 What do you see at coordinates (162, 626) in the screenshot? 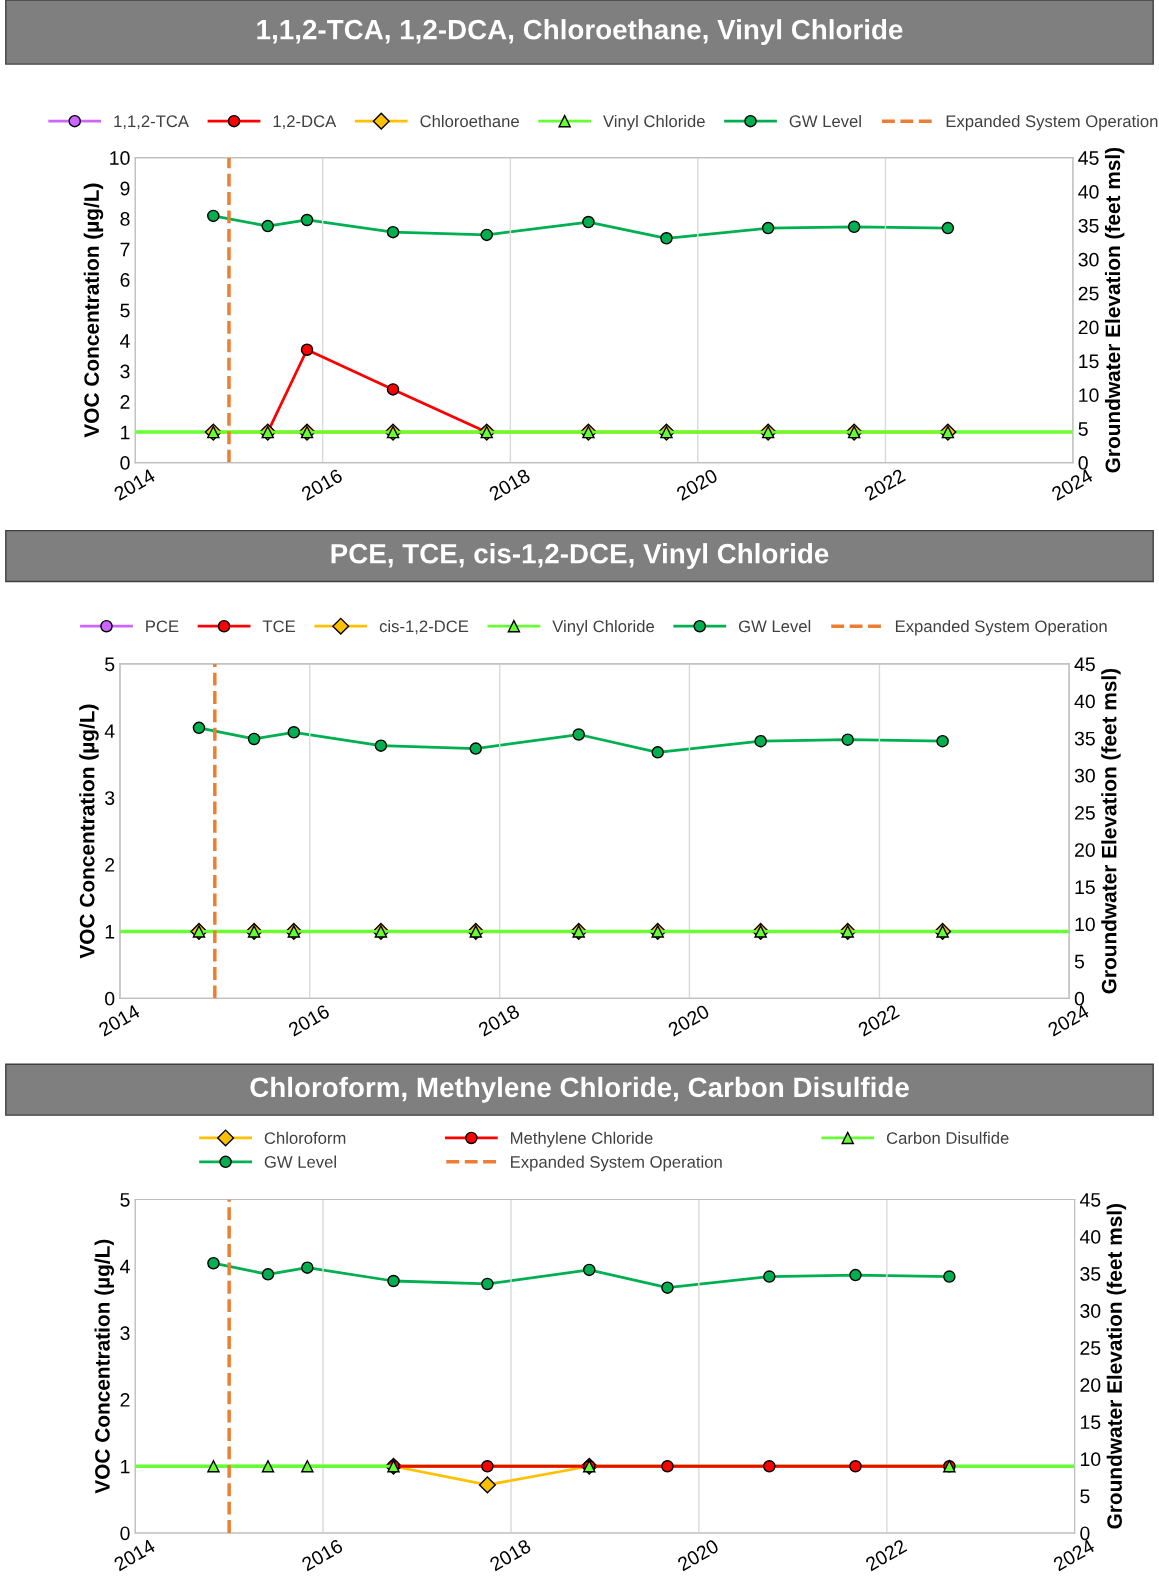
I see `legend-label: PCE` at bounding box center [162, 626].